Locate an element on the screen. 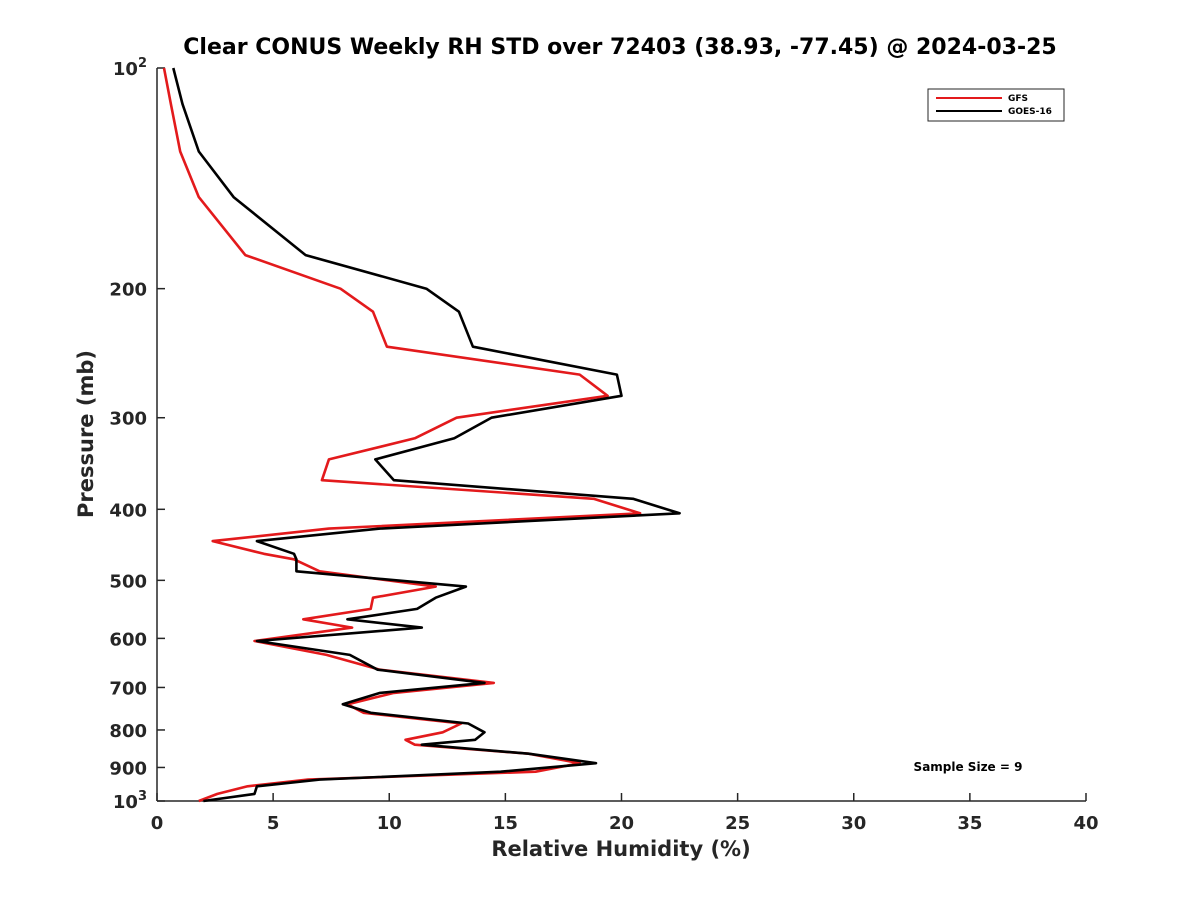 The height and width of the screenshot is (900, 1200). y-axis-label: Pressure (mb) is located at coordinates (86, 434).